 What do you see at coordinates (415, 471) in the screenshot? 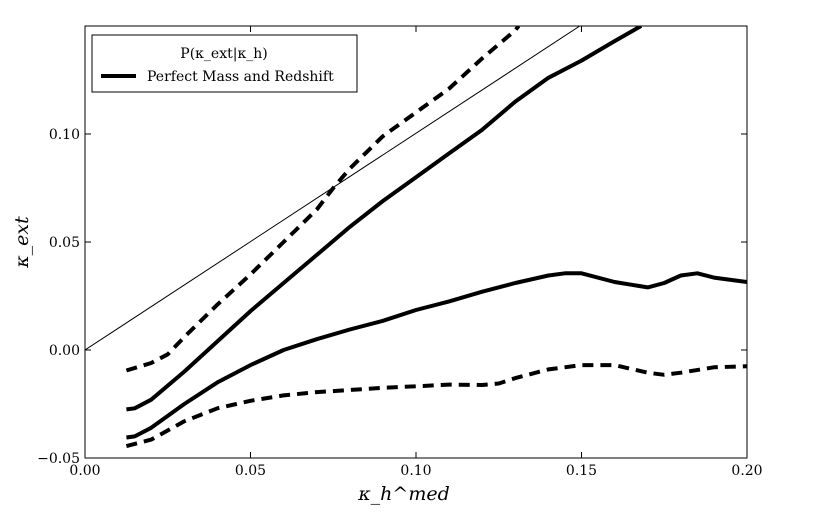
I see `x-tick-label: 0.10` at bounding box center [415, 471].